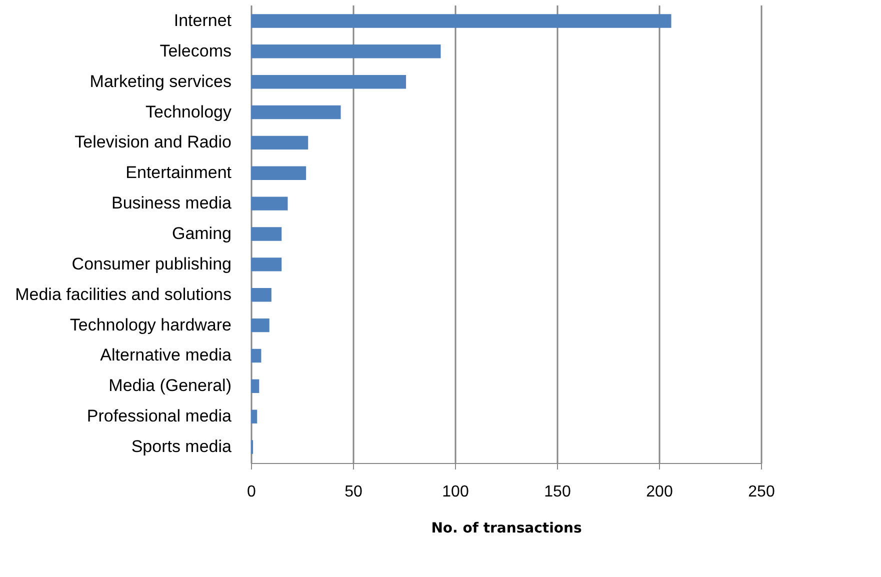 The width and height of the screenshot is (881, 577). I want to click on y-tick-label: Professional media, so click(159, 416).